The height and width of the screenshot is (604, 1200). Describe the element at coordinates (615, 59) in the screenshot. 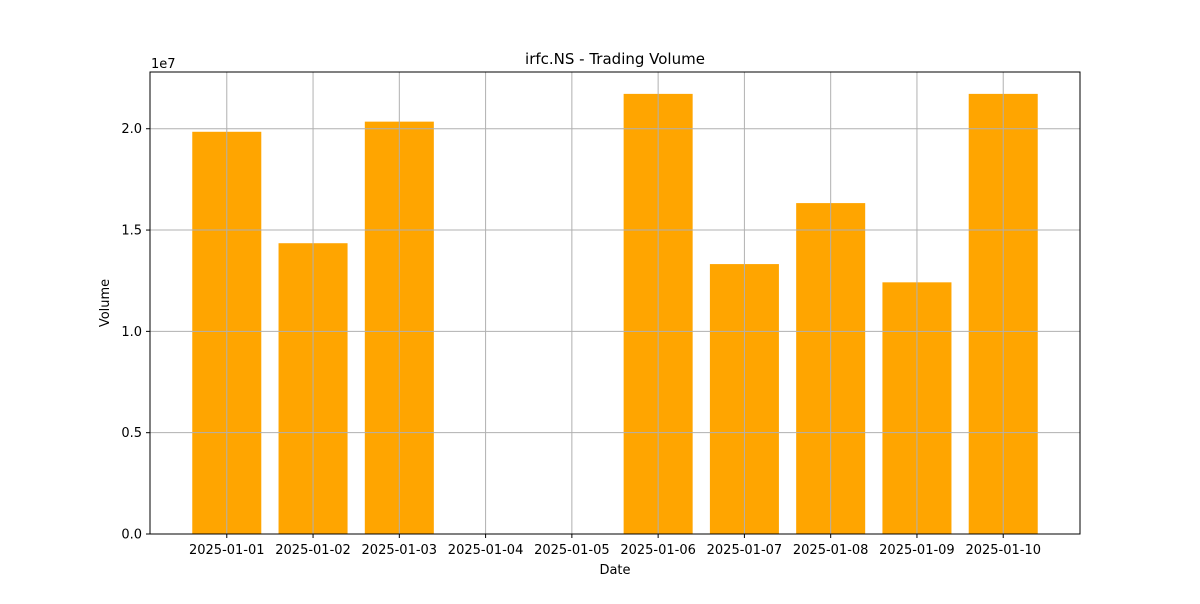

I see `chart-title: irfc.NS - Trading Volume` at that location.